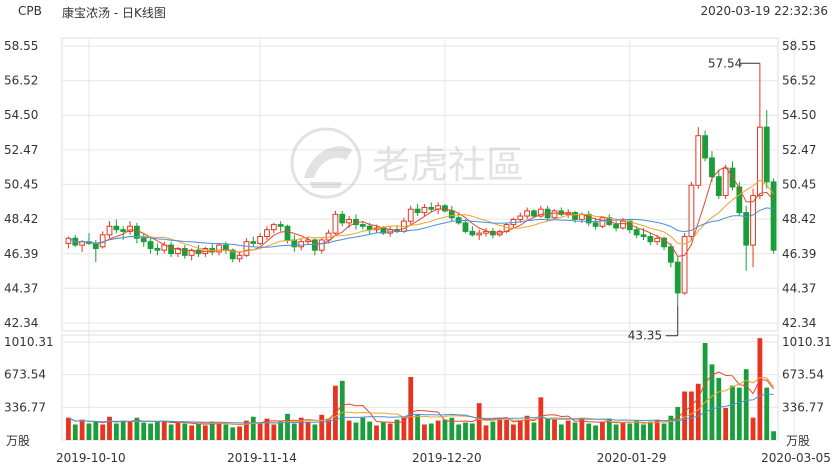  What do you see at coordinates (25, 375) in the screenshot?
I see `volume-tick-left: 673.54` at bounding box center [25, 375].